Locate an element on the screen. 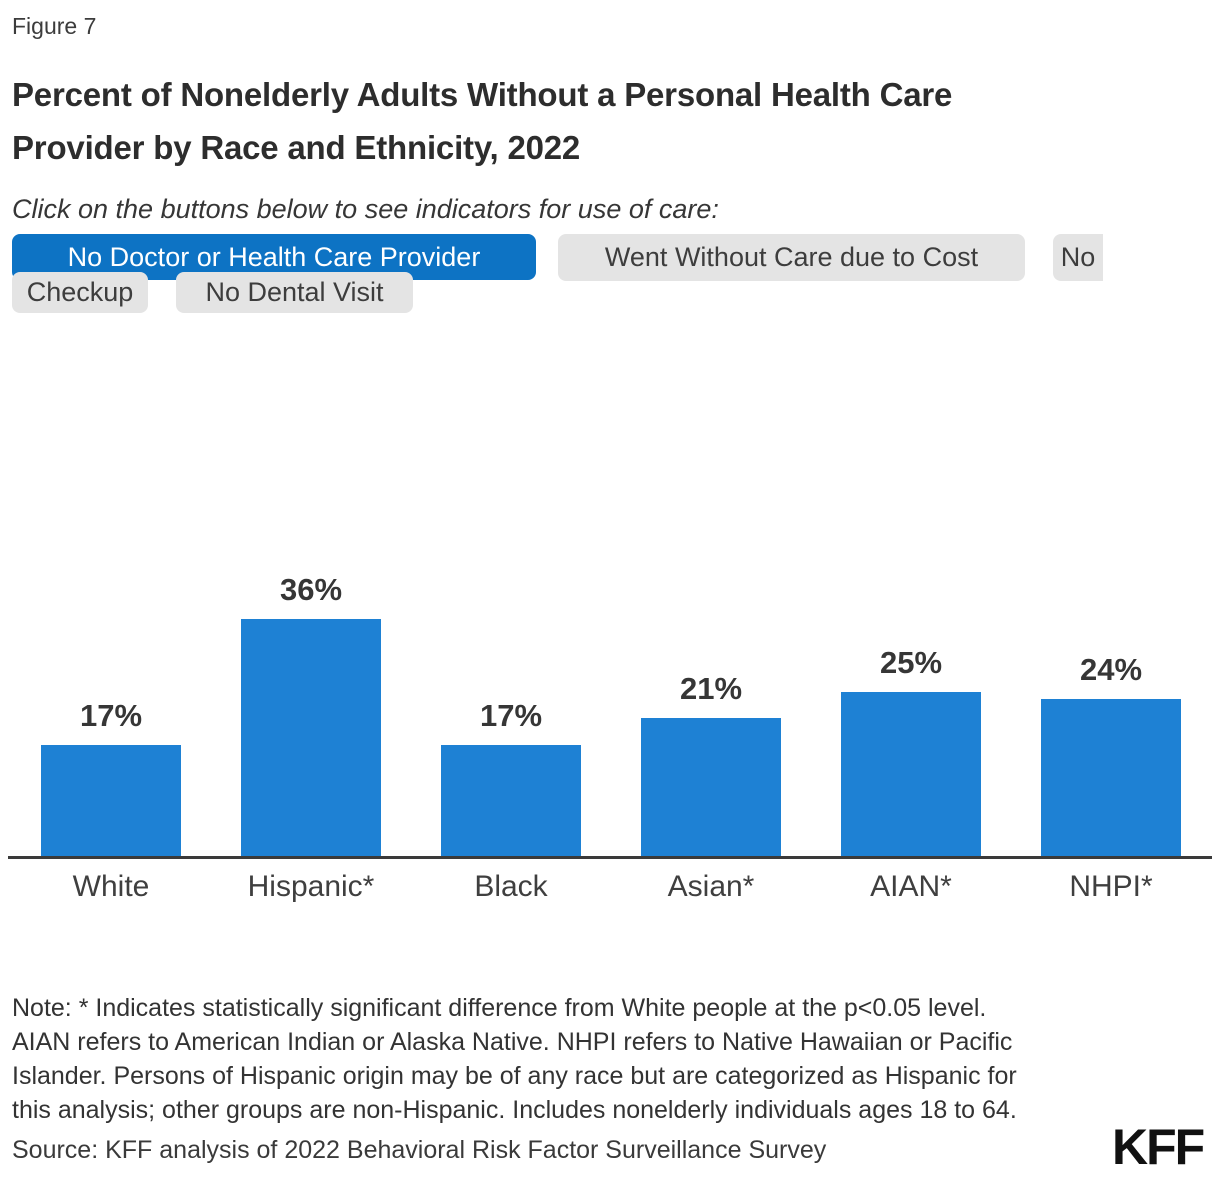  x-axis-category-label: Asian* is located at coordinates (711, 886).